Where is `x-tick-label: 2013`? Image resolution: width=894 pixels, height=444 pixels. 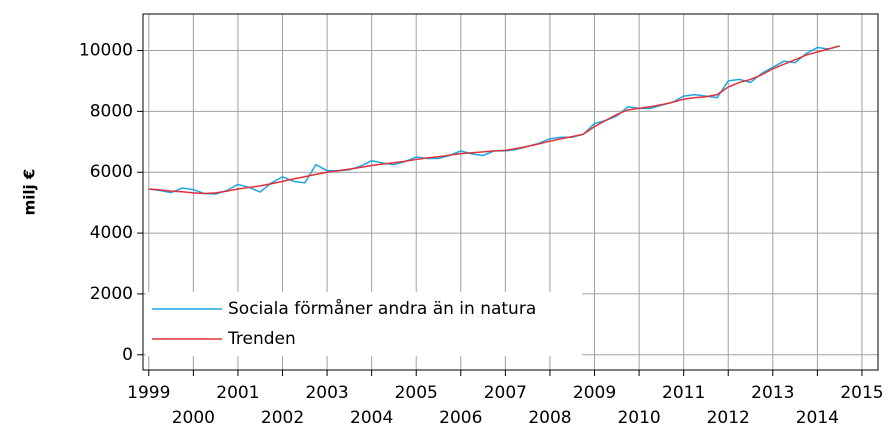 x-tick-label: 2013 is located at coordinates (772, 393).